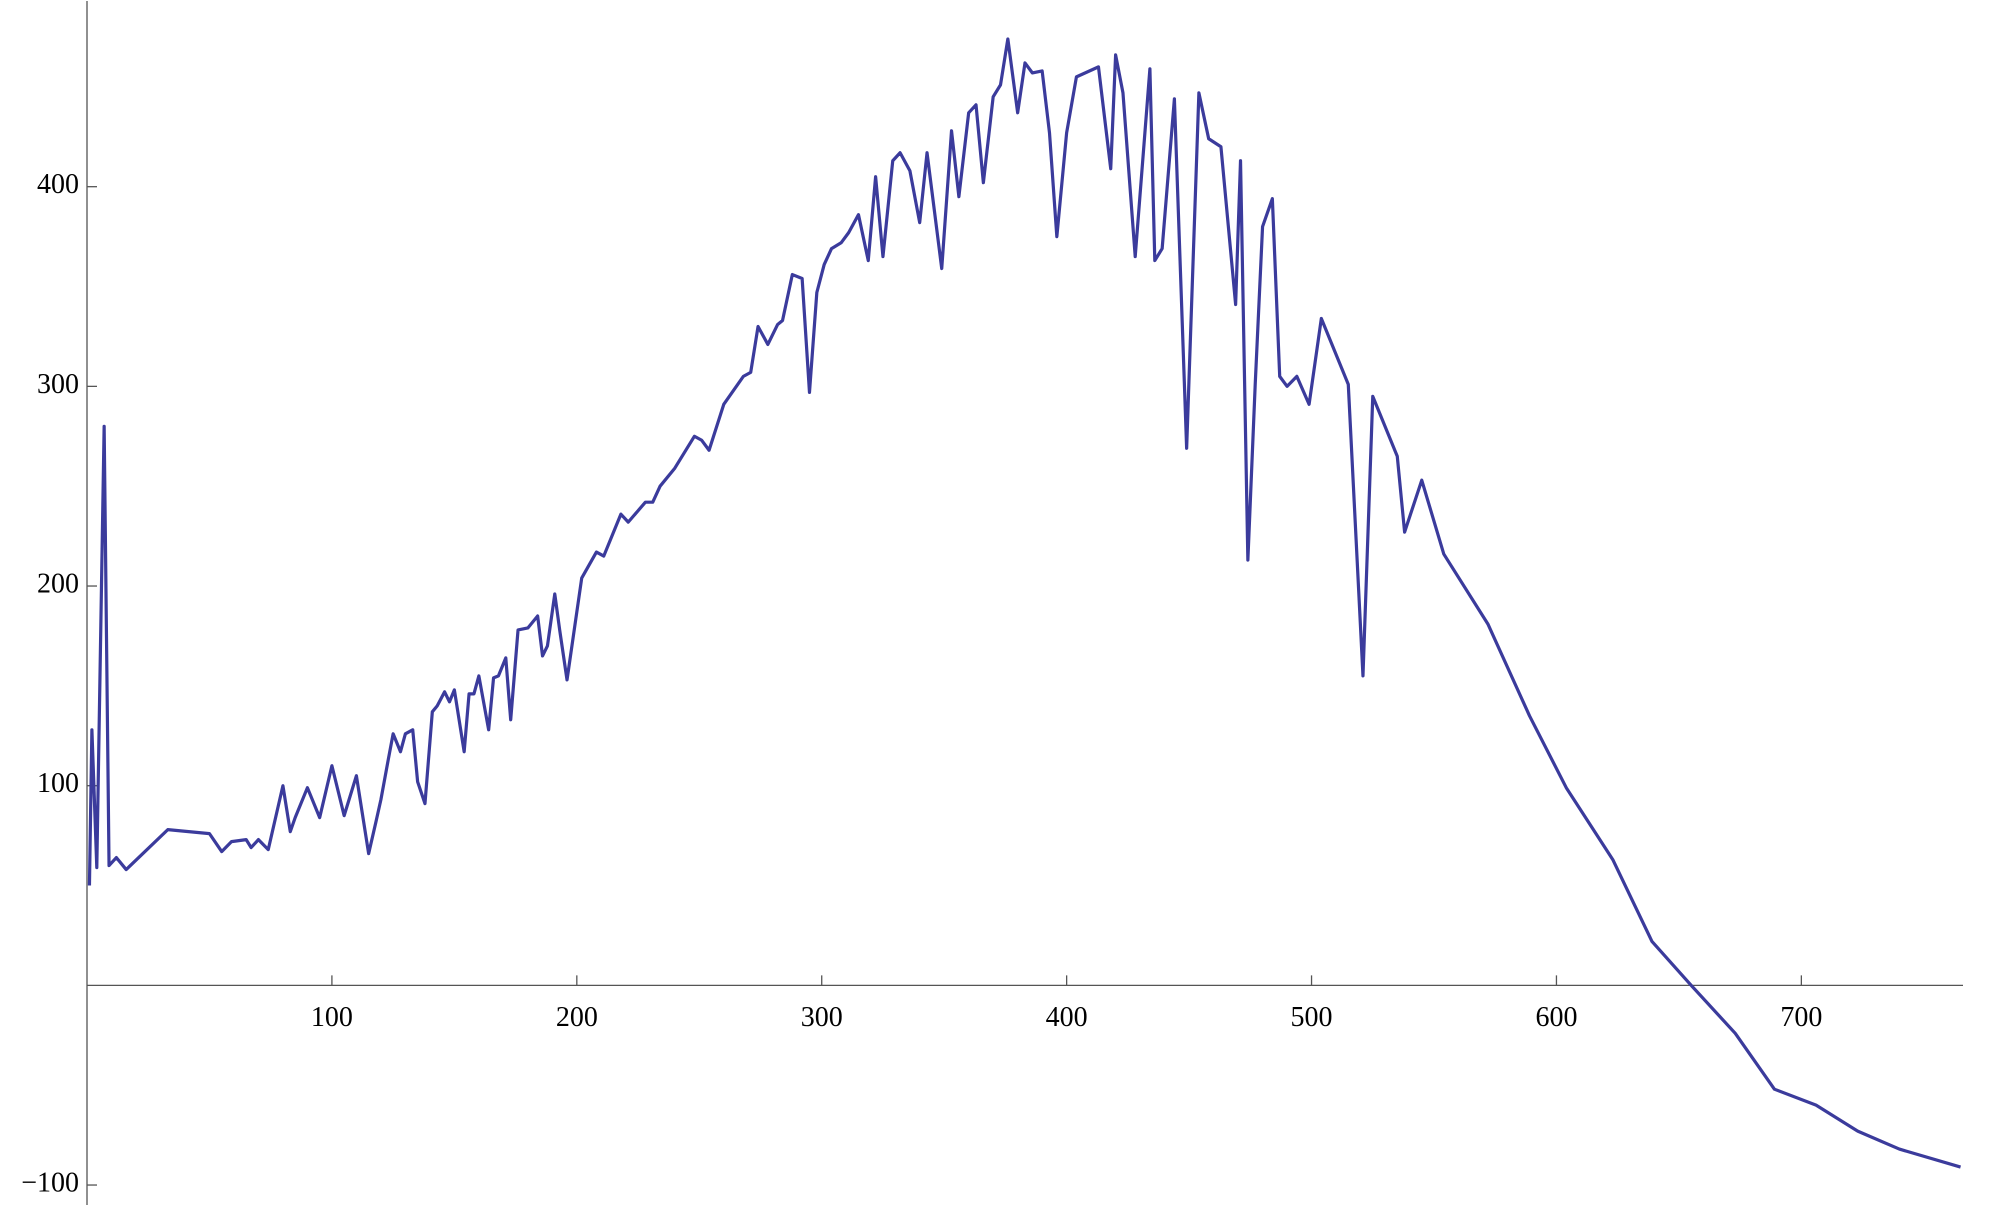 Image resolution: width=2000 pixels, height=1207 pixels. I want to click on y-tick-label: −100, so click(50, 1182).